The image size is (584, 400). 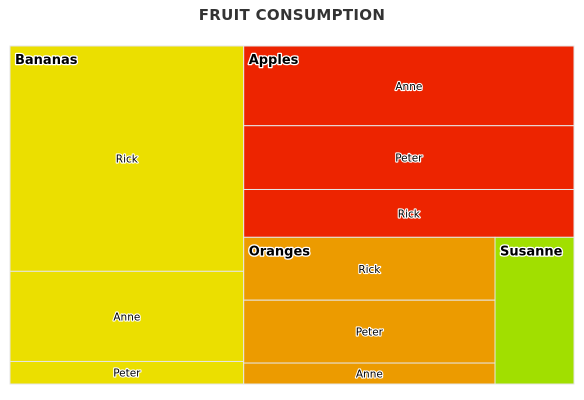 What do you see at coordinates (531, 251) in the screenshot?
I see `group-label-susanne: Susanne` at bounding box center [531, 251].